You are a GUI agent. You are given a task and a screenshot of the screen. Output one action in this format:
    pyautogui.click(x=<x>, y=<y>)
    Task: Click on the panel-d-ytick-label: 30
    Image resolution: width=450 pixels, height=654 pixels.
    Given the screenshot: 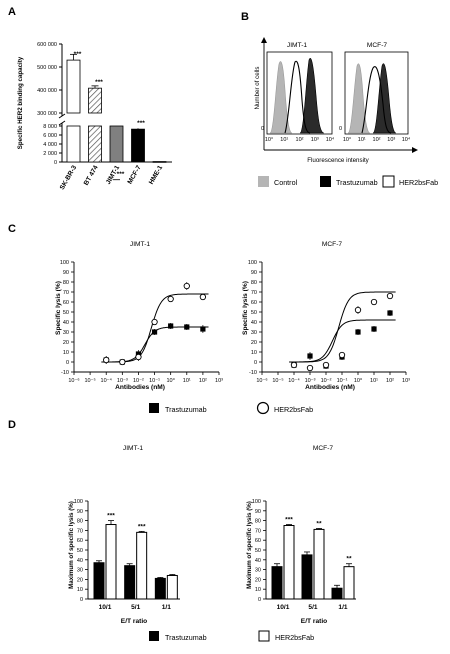 What is the action you would take?
    pyautogui.click(x=258, y=571)
    